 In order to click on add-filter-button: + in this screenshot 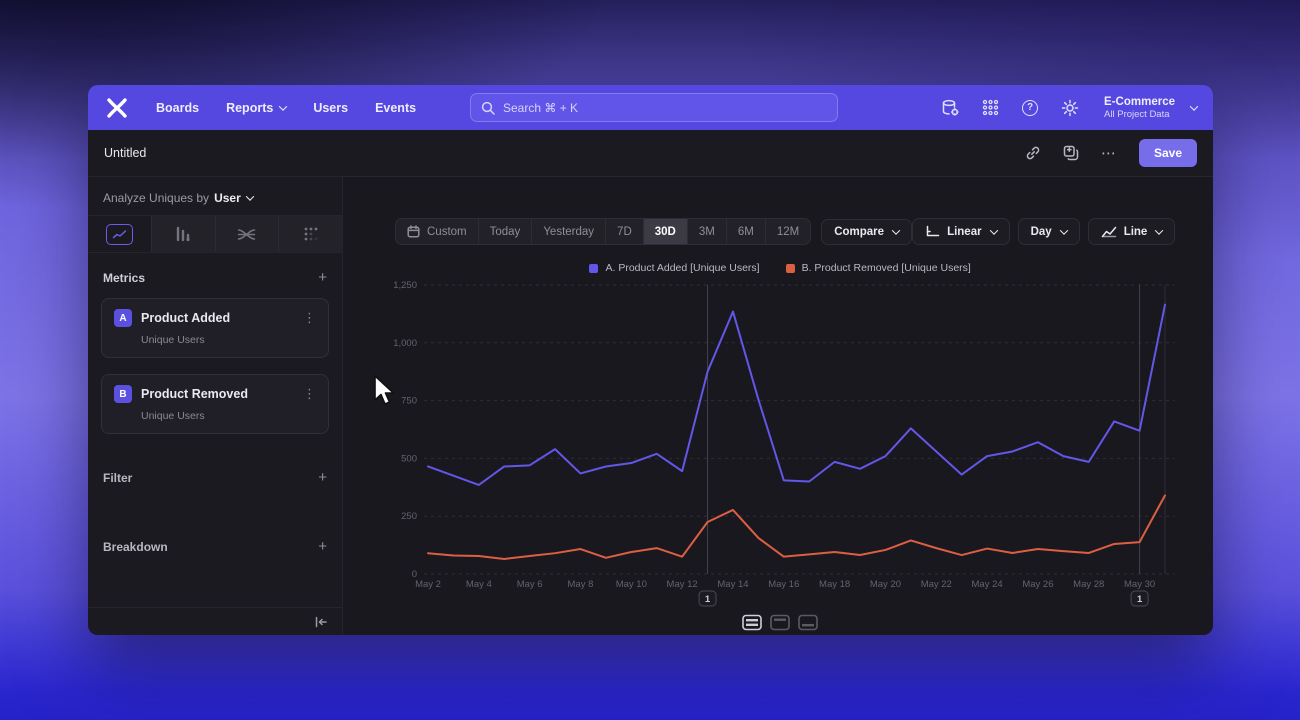, I will do `click(322, 477)`.